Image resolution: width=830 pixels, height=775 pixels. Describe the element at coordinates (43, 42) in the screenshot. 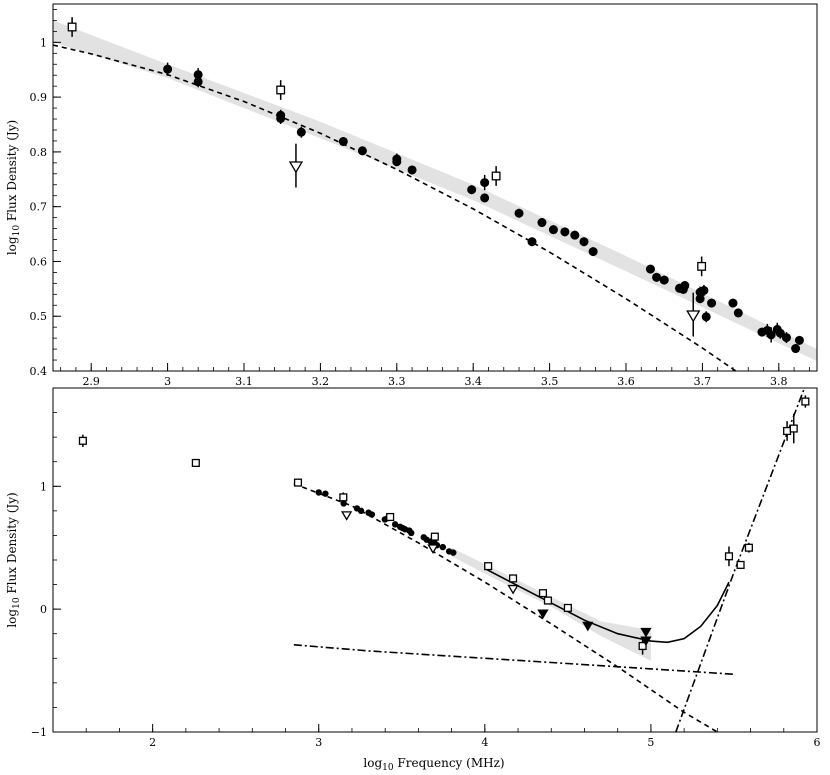

I see `y-tick-label: 1` at that location.